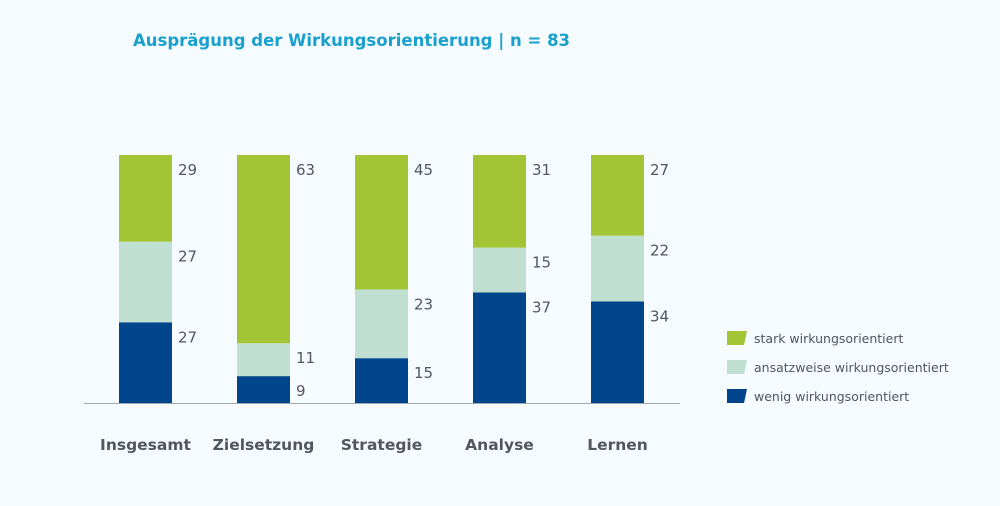 Image resolution: width=1000 pixels, height=506 pixels. I want to click on bar-zielsetzung-wenig-wirkungsorientiert, so click(263, 389).